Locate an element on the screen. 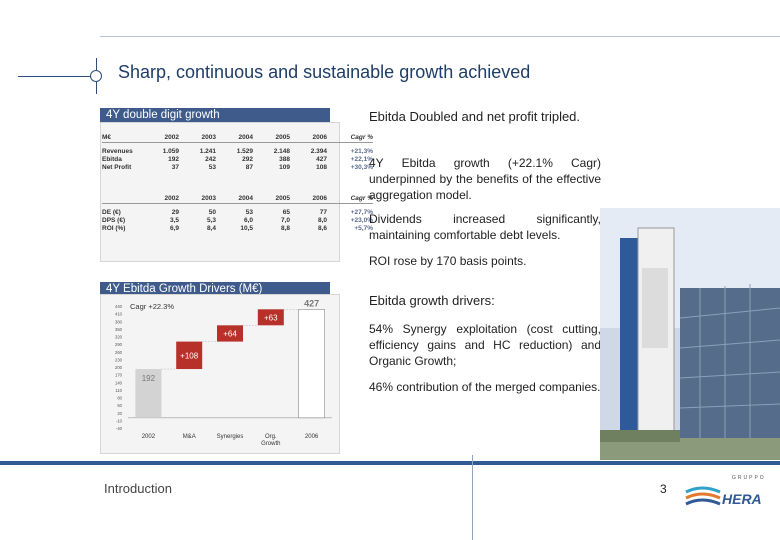  table-cell: 10,5 is located at coordinates (246, 228).